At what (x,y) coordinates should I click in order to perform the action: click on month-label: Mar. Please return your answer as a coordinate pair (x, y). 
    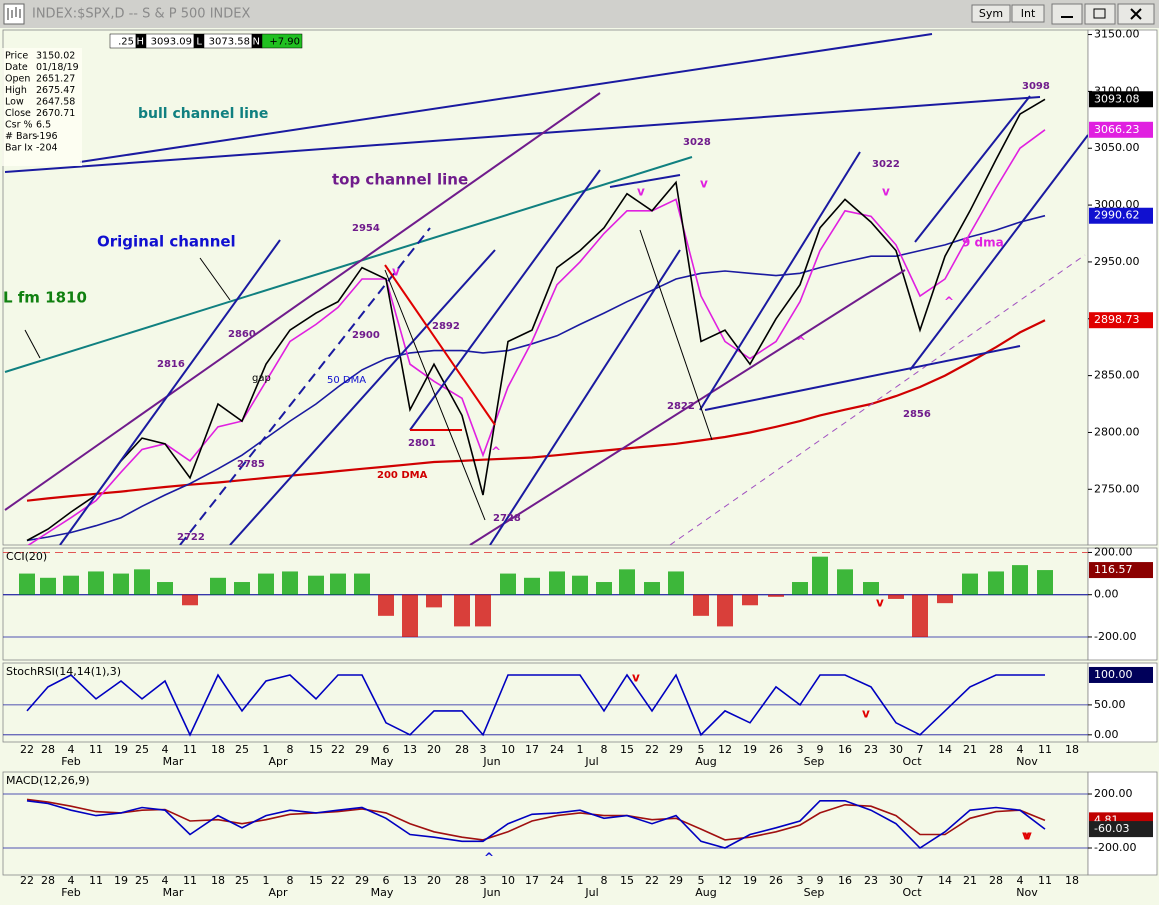
    Looking at the image, I should click on (173, 892).